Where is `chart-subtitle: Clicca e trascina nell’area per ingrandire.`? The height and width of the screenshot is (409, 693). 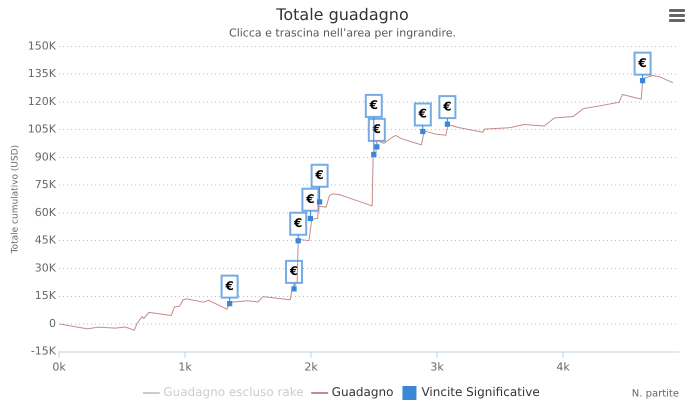 chart-subtitle: Clicca e trascina nell’area per ingrandire. is located at coordinates (342, 33).